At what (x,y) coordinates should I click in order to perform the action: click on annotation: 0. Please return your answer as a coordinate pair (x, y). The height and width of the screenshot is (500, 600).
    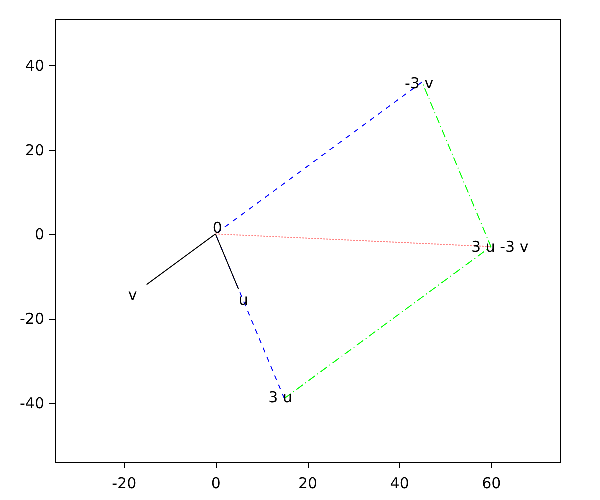
    Looking at the image, I should click on (217, 228).